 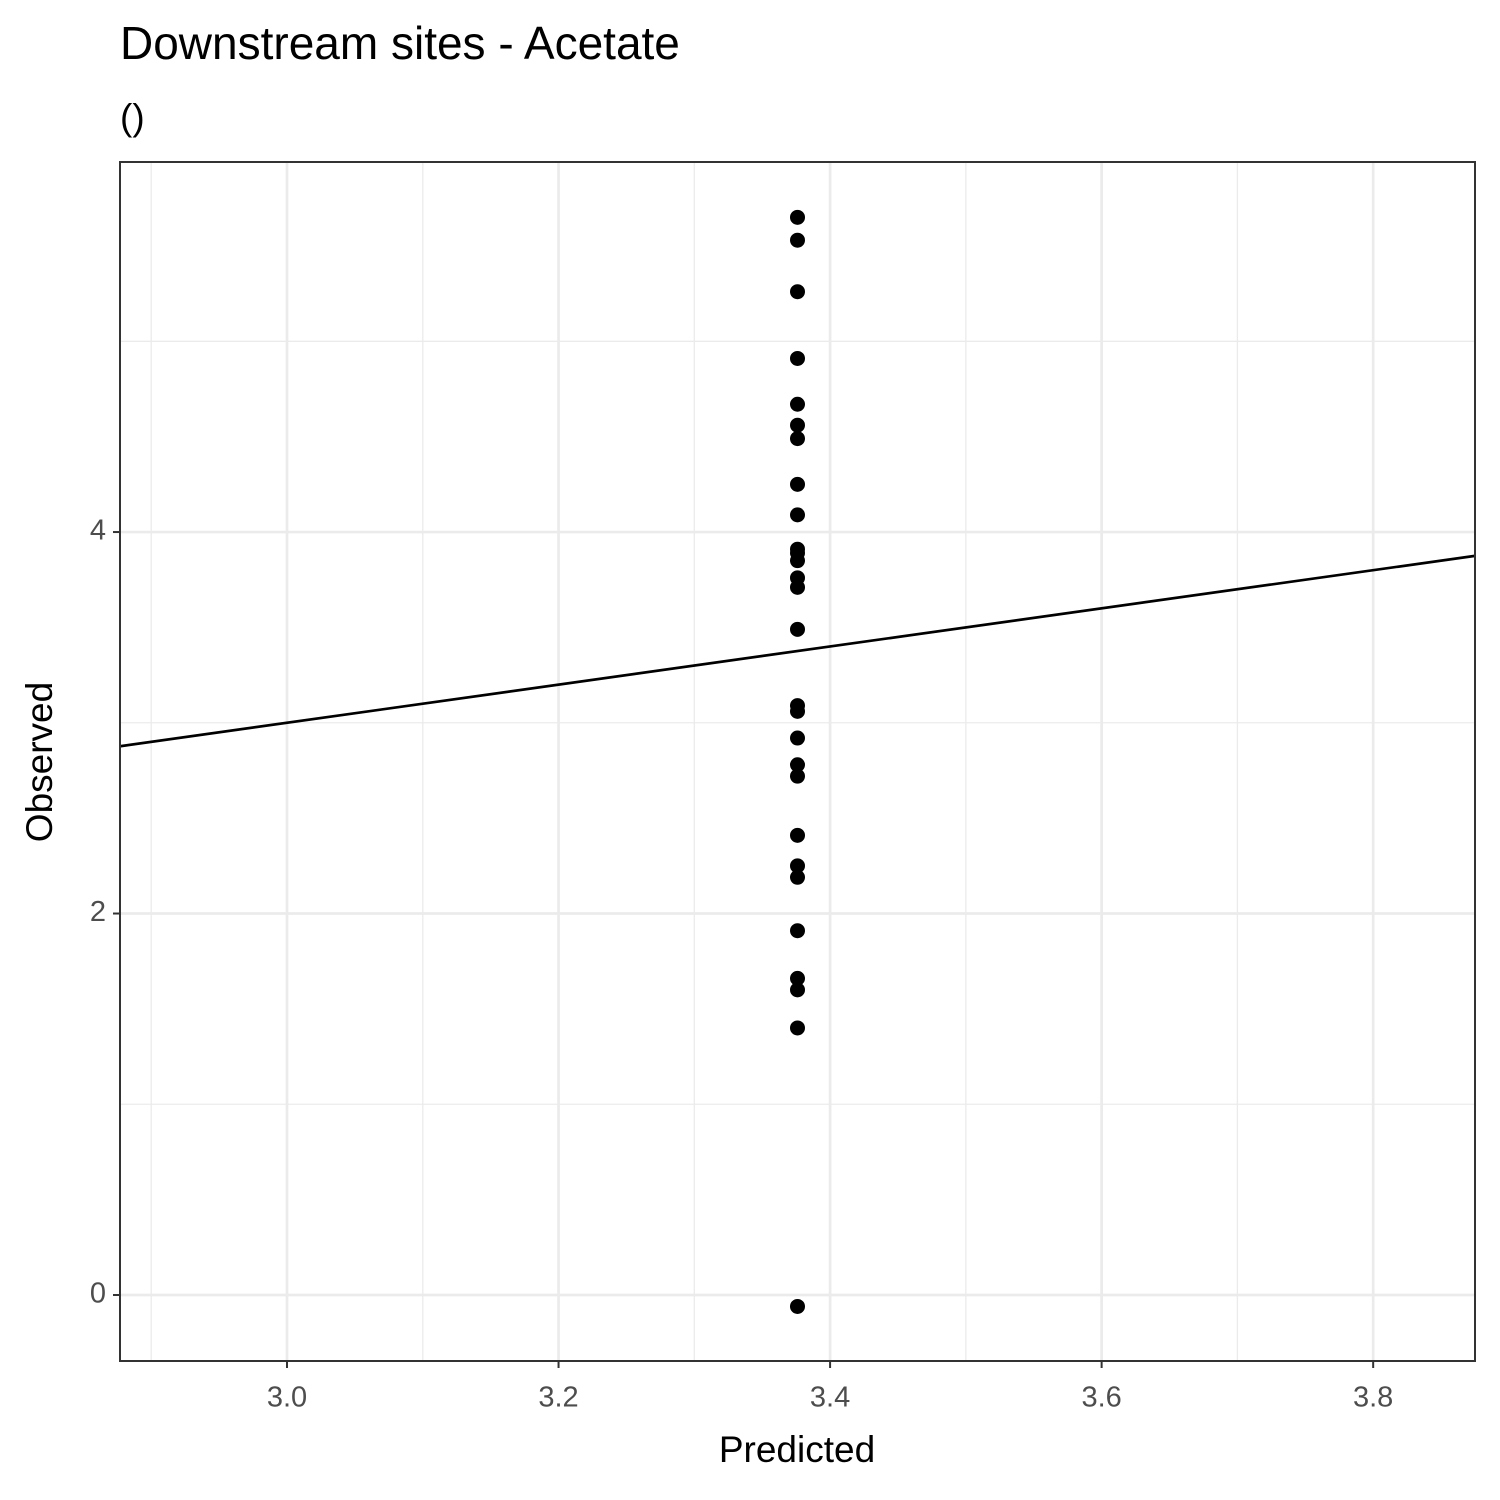 I want to click on y-axis-title: Observed, so click(x=39, y=762).